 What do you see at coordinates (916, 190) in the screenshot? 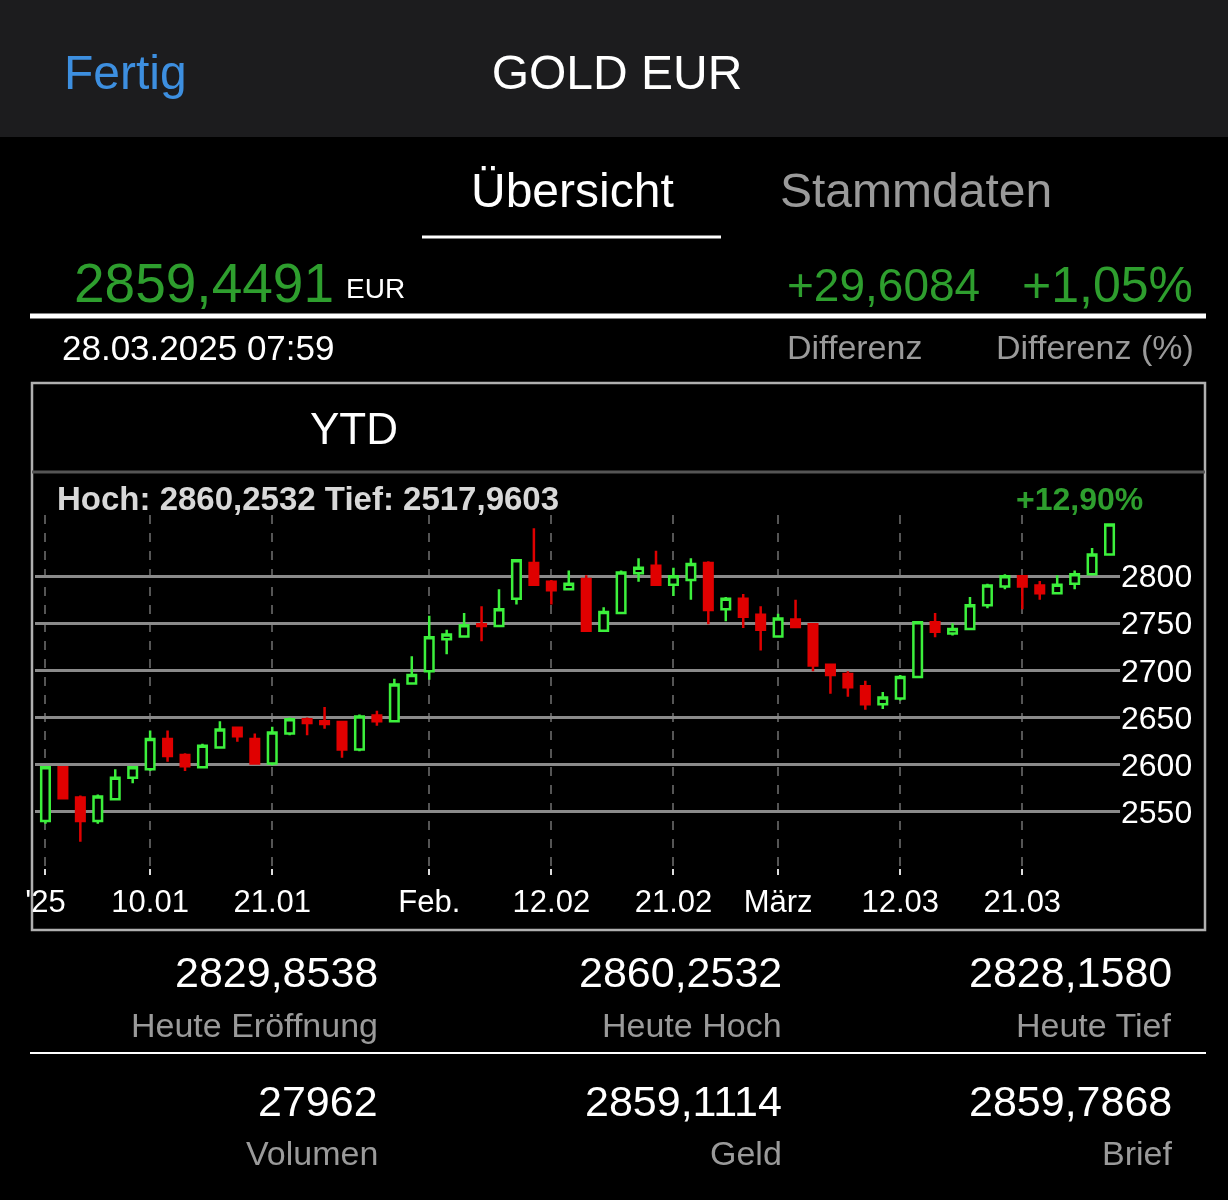
I see `text: Stammdaten` at bounding box center [916, 190].